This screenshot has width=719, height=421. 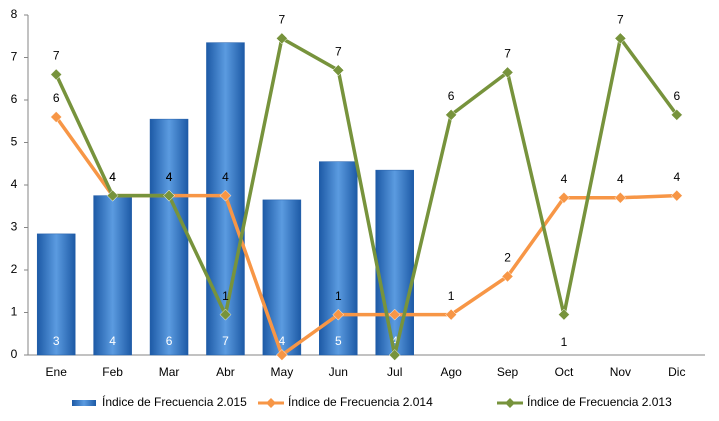 I want to click on y-tick-label: 7, so click(x=14, y=57).